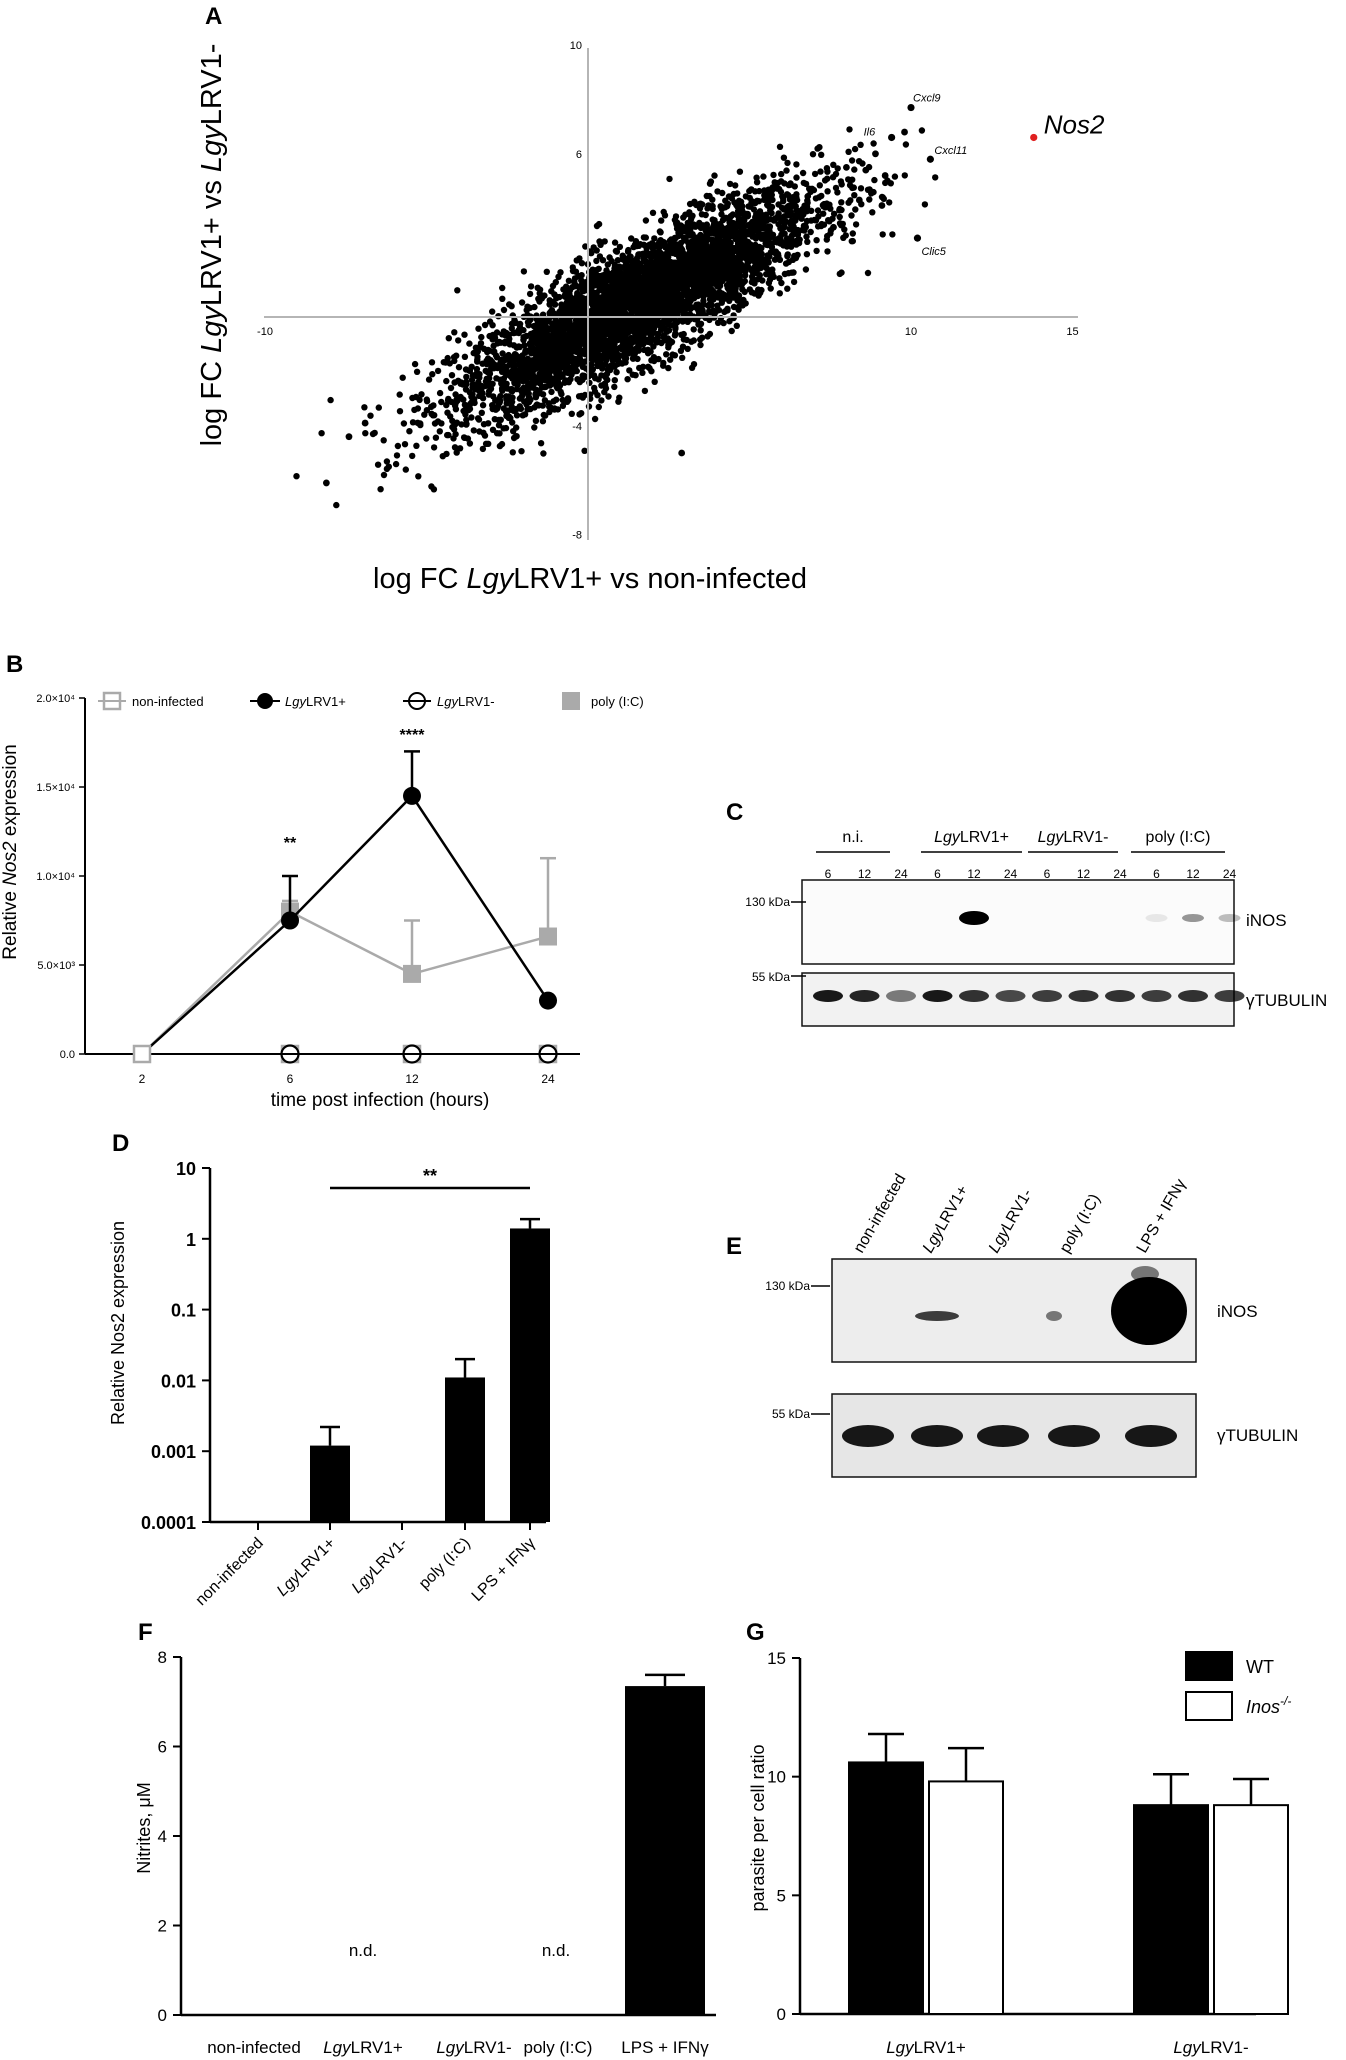 Image resolution: width=1346 pixels, height=2060 pixels. What do you see at coordinates (430, 1176) in the screenshot?
I see `significance-label: **` at bounding box center [430, 1176].